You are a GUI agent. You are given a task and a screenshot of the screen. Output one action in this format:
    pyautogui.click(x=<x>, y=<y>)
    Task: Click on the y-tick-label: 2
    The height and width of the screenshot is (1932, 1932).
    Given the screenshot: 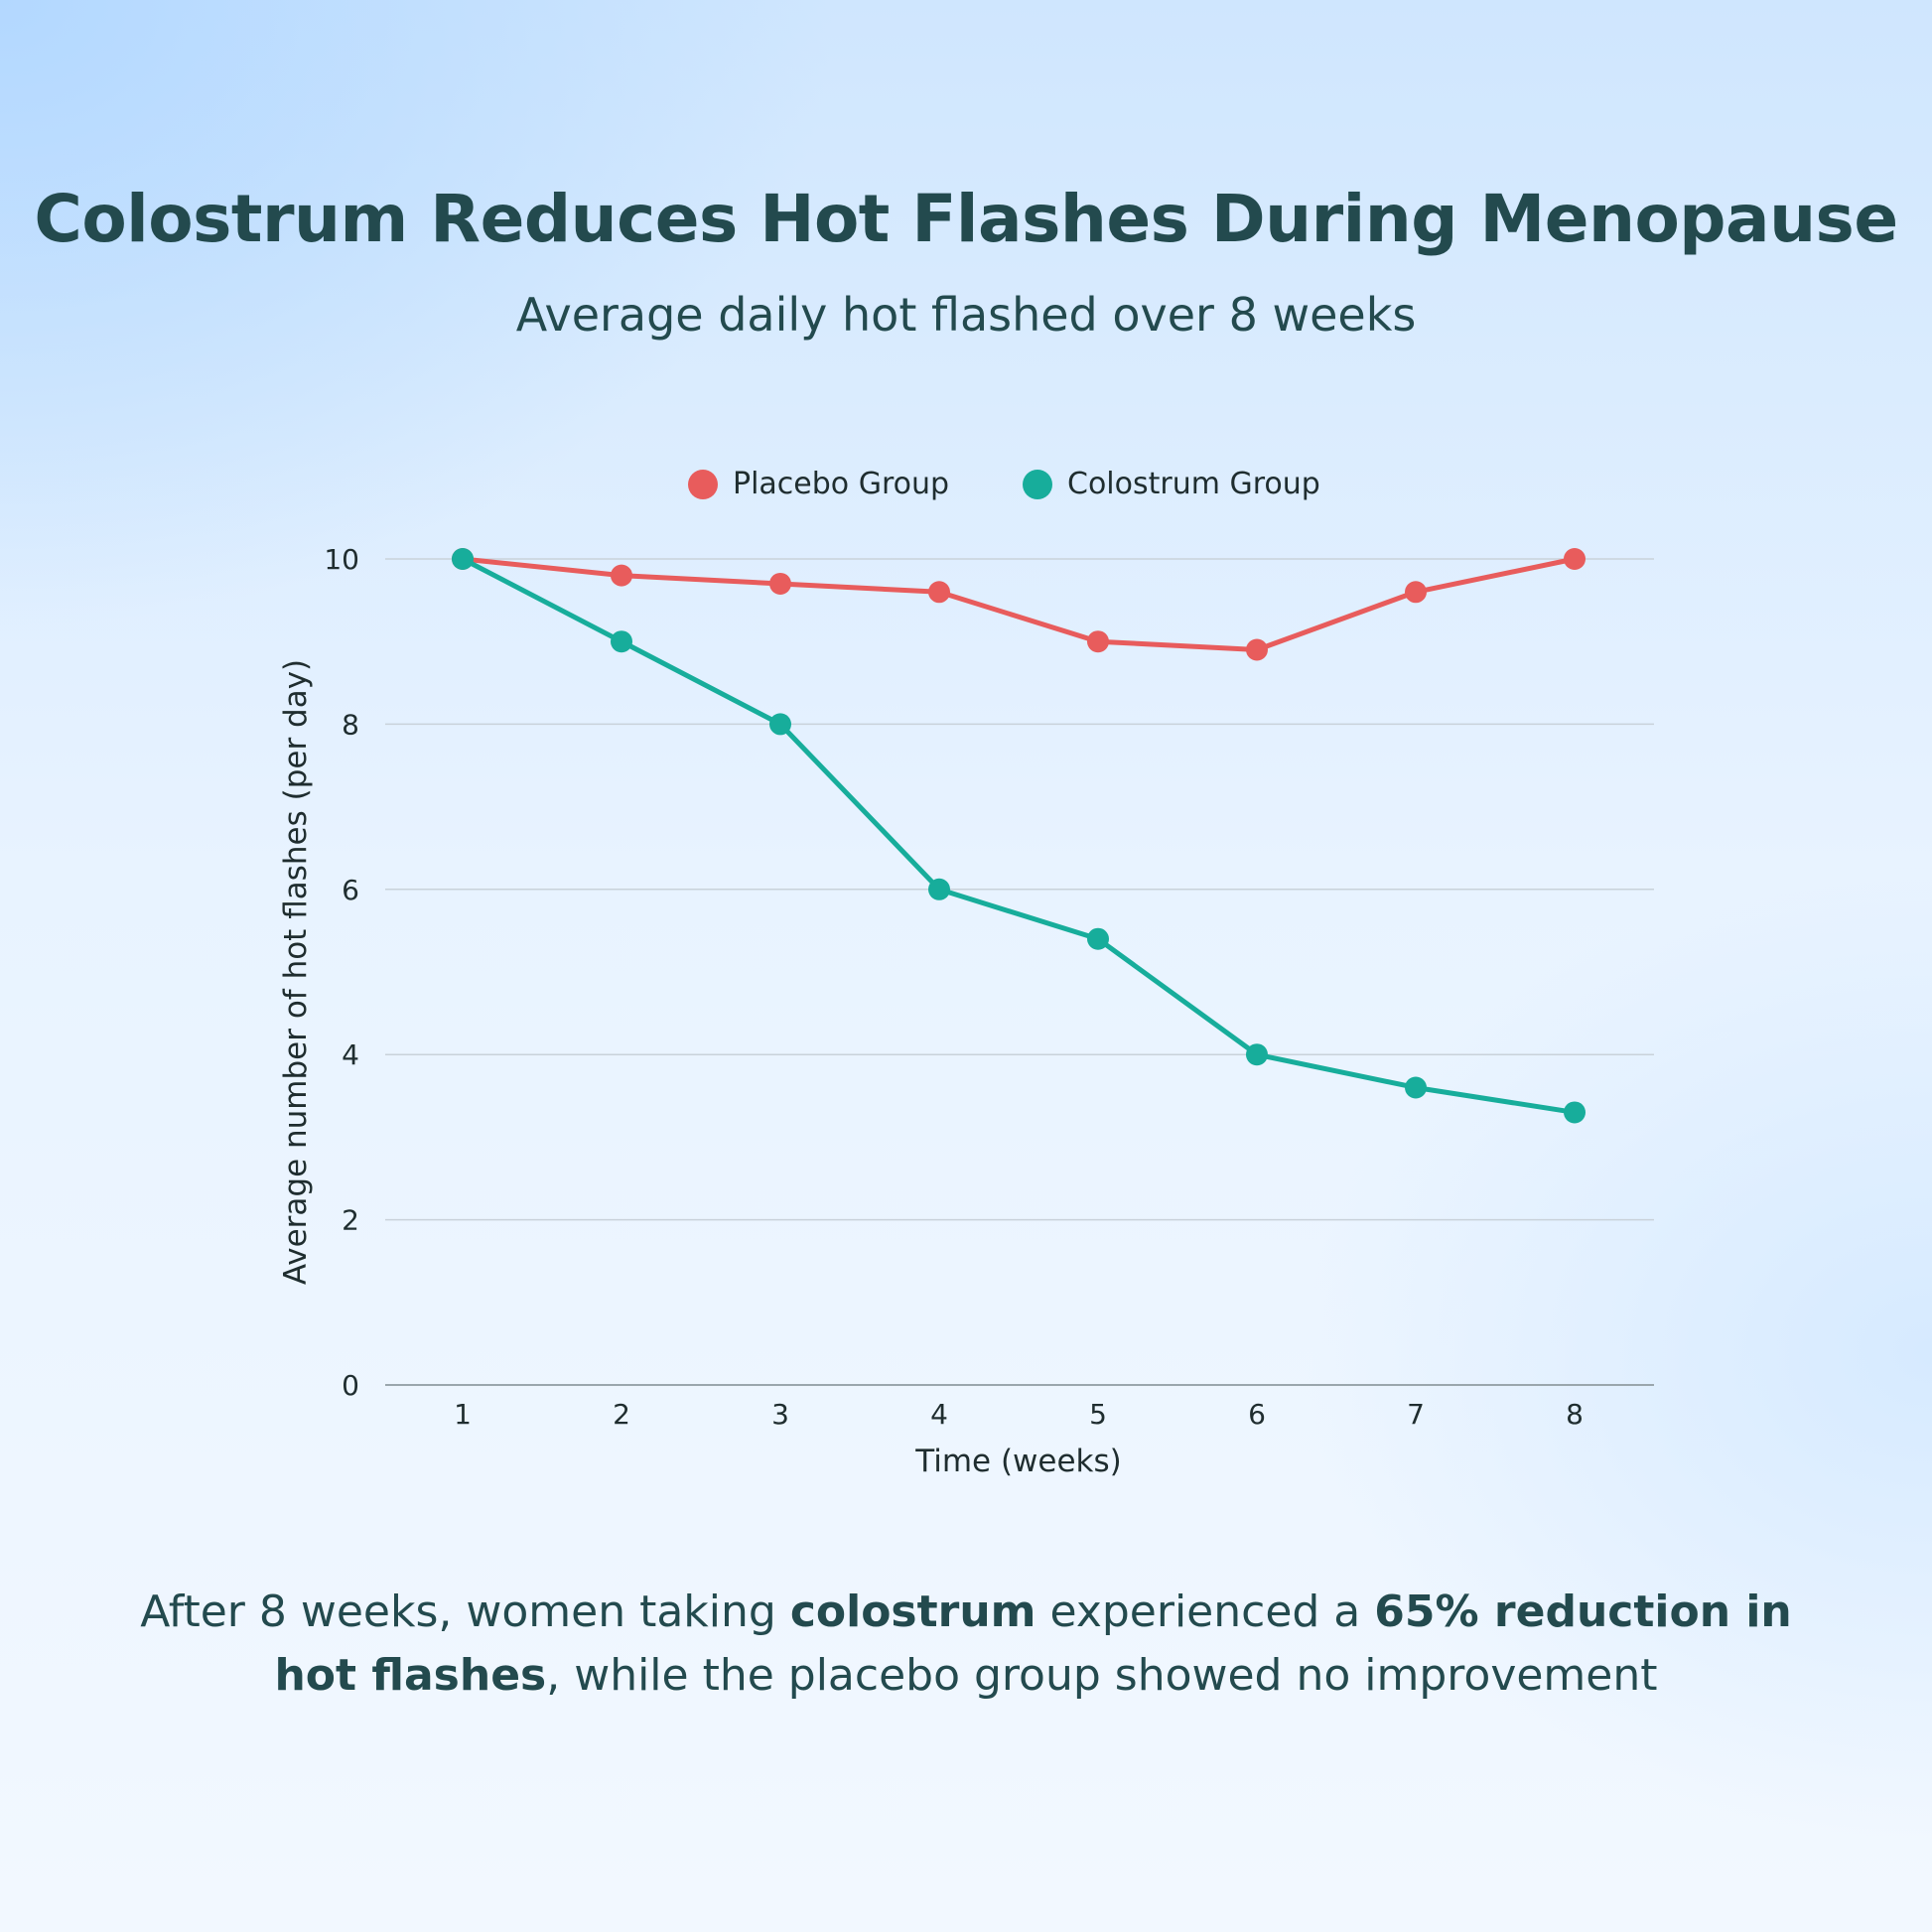 What is the action you would take?
    pyautogui.click(x=350, y=1220)
    